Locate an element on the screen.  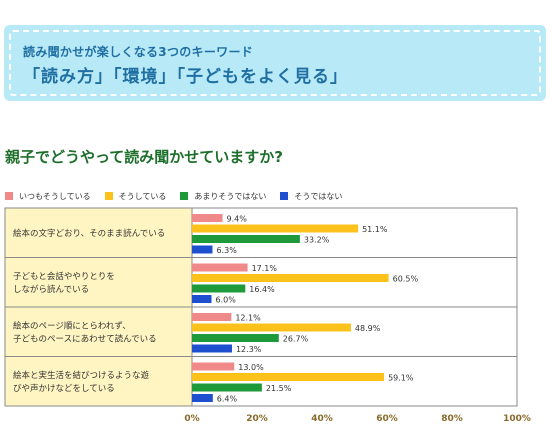
bar-value-label: 12.1% is located at coordinates (248, 318).